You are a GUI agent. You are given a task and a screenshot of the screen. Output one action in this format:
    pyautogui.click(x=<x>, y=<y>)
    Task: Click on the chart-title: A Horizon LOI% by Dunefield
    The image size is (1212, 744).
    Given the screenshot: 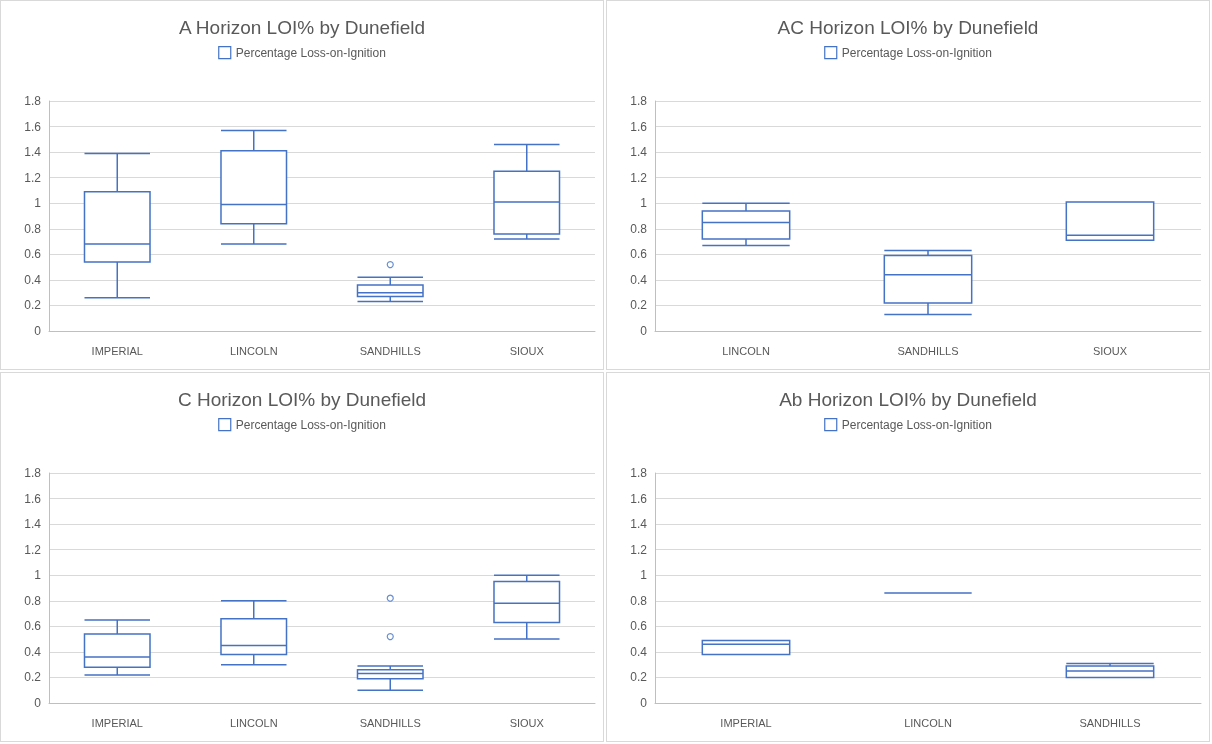 What is the action you would take?
    pyautogui.click(x=302, y=27)
    